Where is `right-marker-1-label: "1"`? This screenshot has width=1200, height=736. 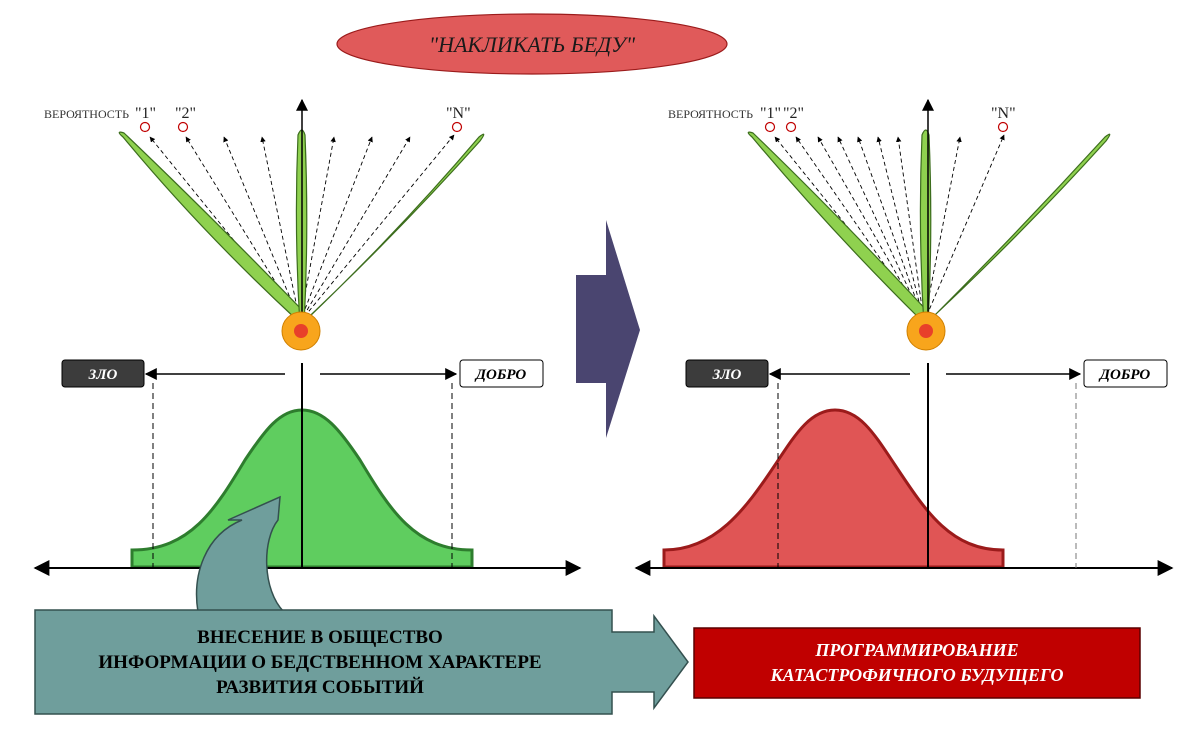
right-marker-1-label: "1" is located at coordinates (770, 113).